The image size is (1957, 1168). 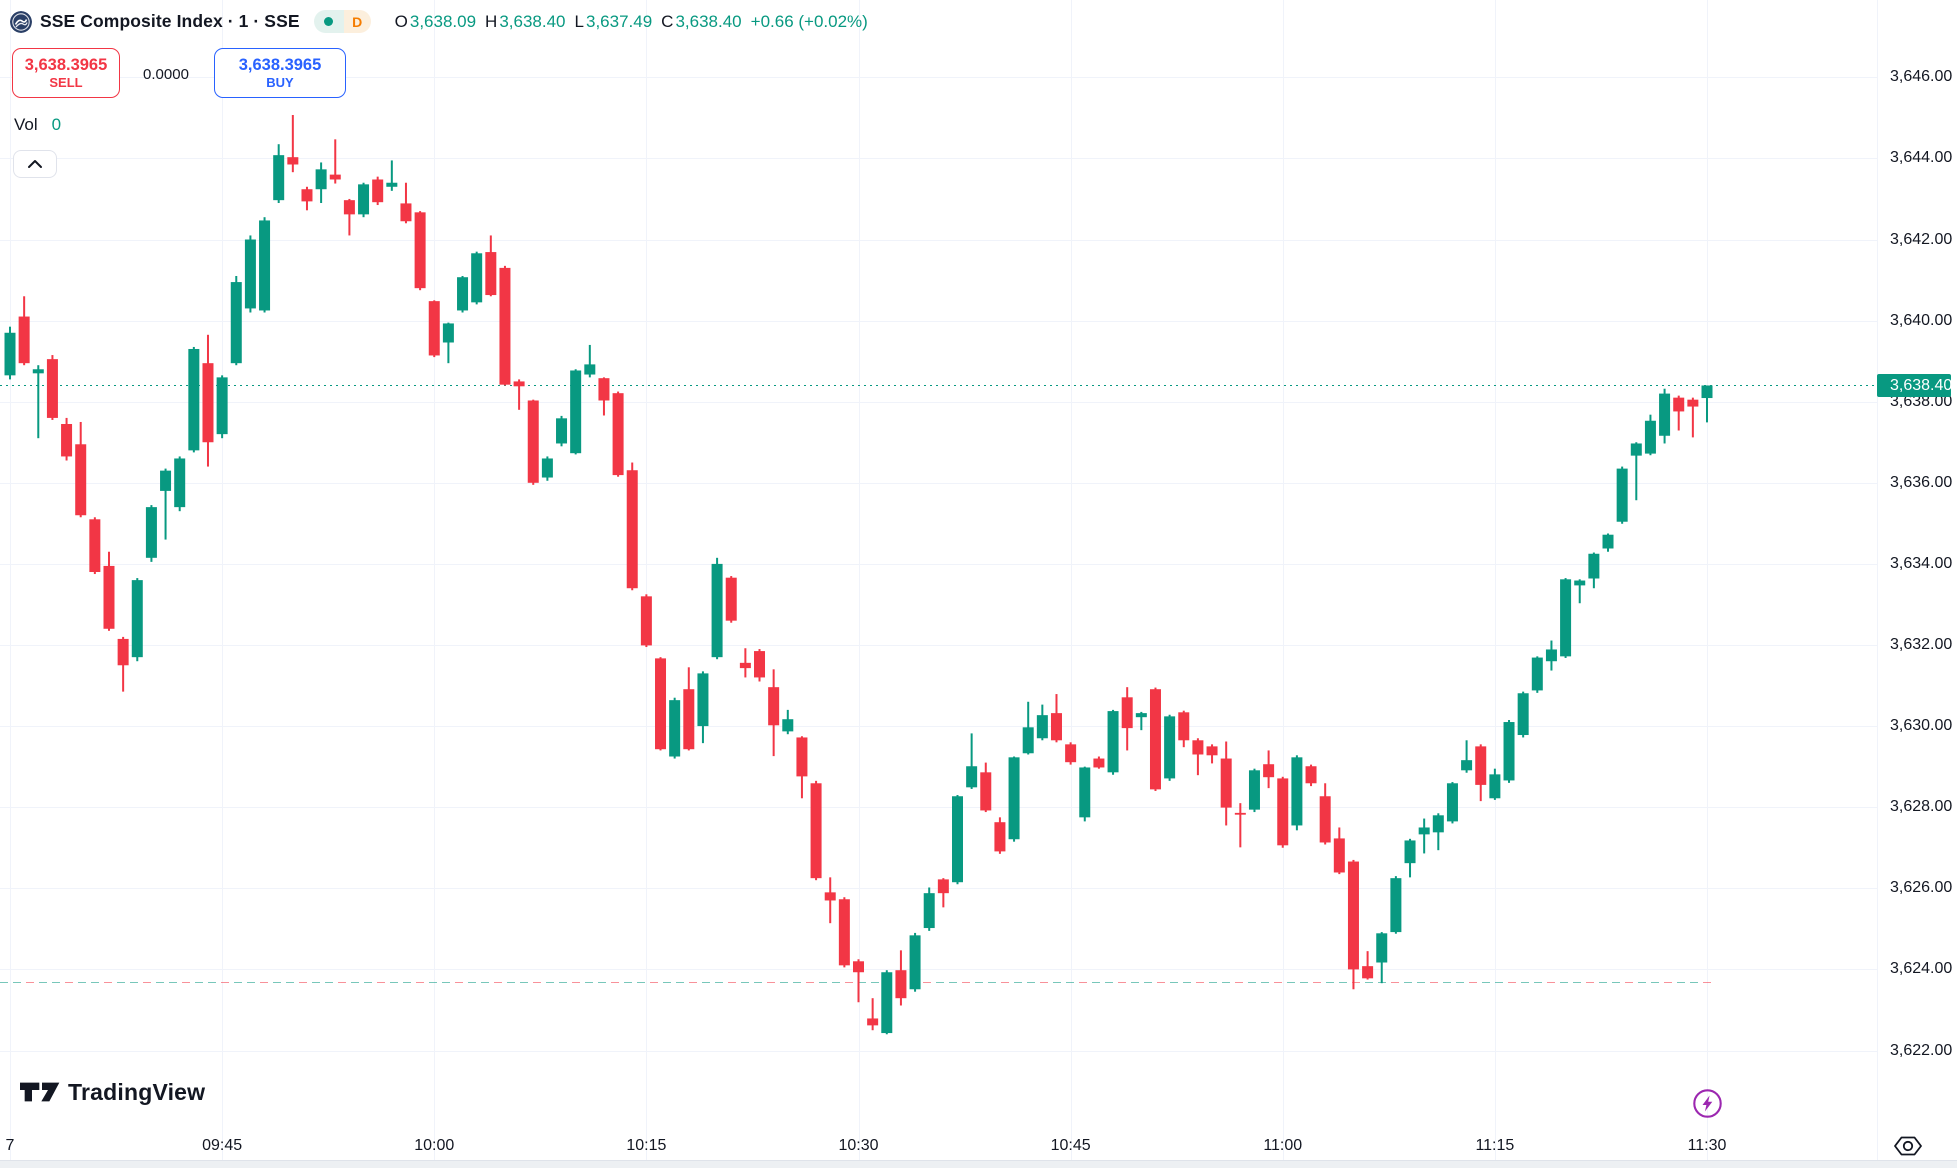 What do you see at coordinates (1495, 1145) in the screenshot?
I see `time-axis-label: 11:15` at bounding box center [1495, 1145].